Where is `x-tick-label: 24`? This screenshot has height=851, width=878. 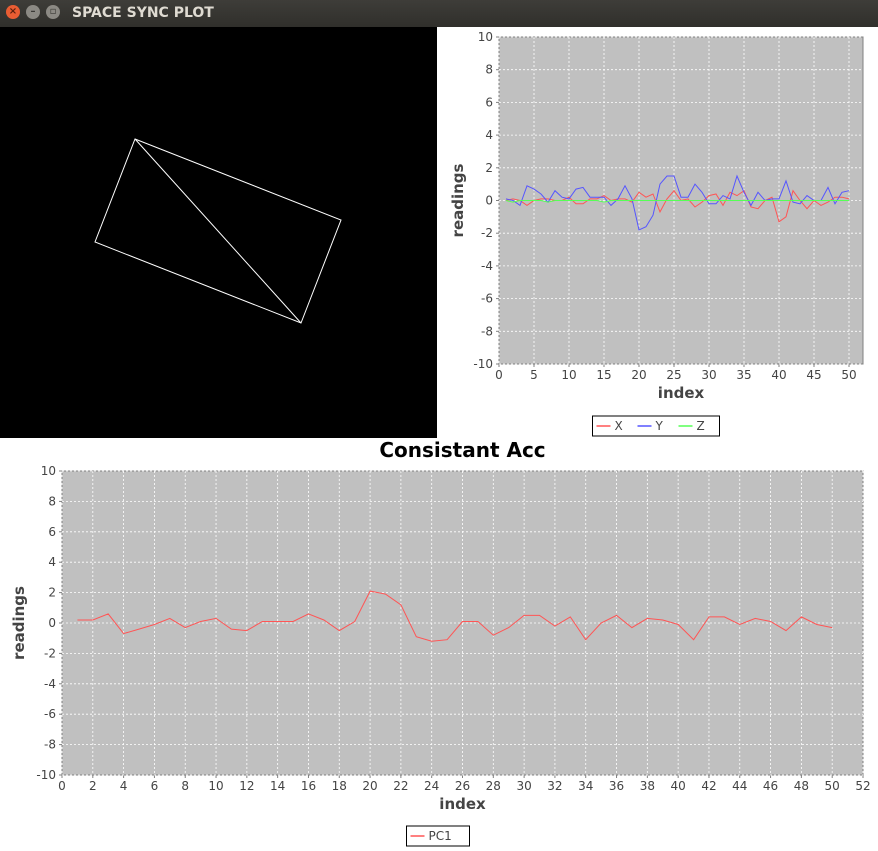
x-tick-label: 24 is located at coordinates (431, 786).